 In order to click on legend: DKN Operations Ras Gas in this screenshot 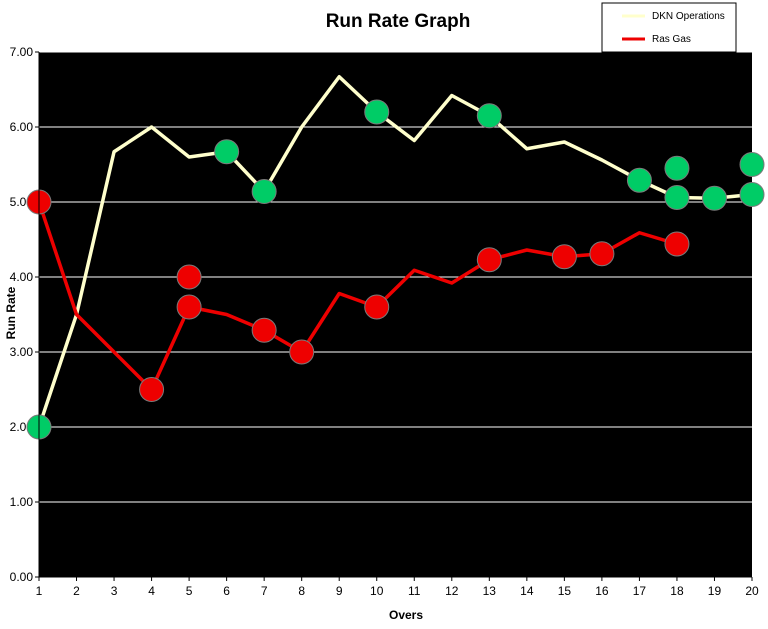, I will do `click(669, 27)`.